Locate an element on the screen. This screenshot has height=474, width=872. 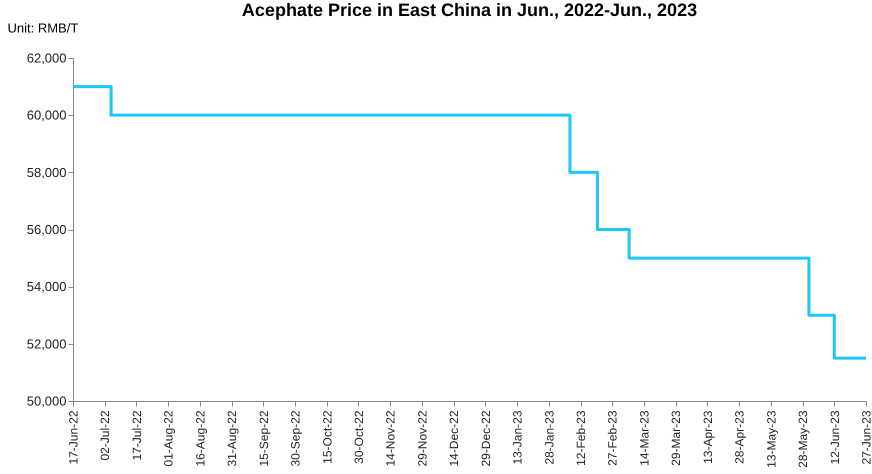
x-tick-label: 16-Aug-22 is located at coordinates (200, 438).